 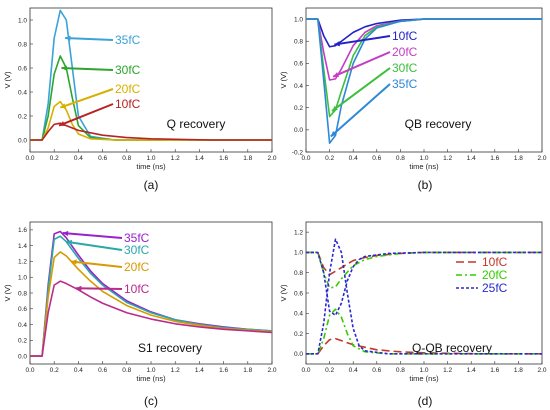 I want to click on legend-label: 10fC, so click(x=495, y=262).